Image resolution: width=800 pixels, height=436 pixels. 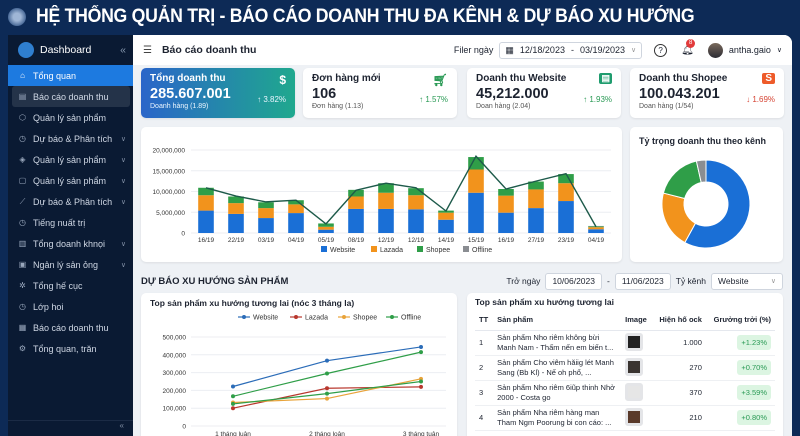 I want to click on channel-share-card: Tỷ trọng doanh thu theo kênh, so click(x=706, y=194).